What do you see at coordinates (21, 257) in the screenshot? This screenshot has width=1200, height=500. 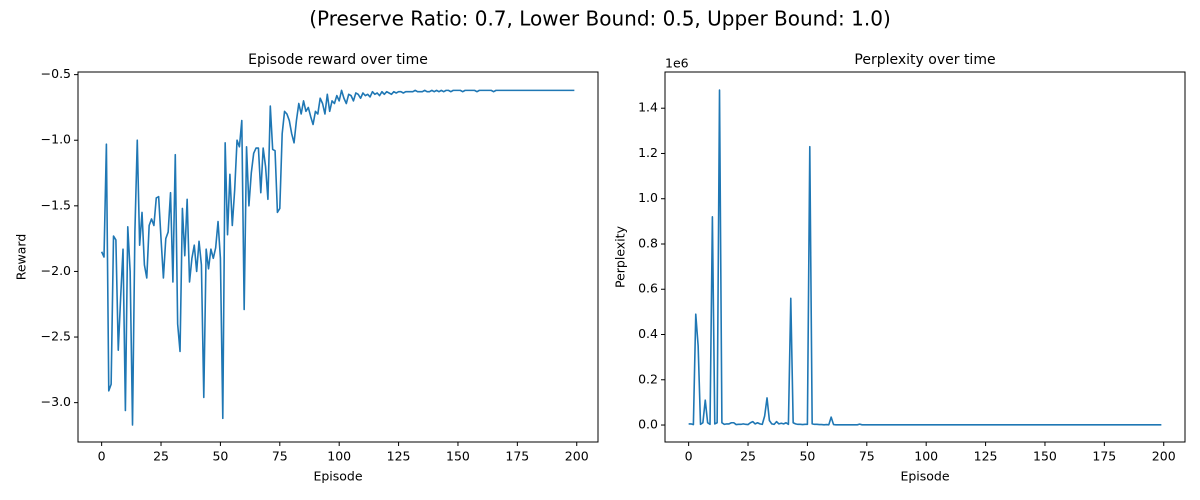 I see `y-axis-label: Reward` at bounding box center [21, 257].